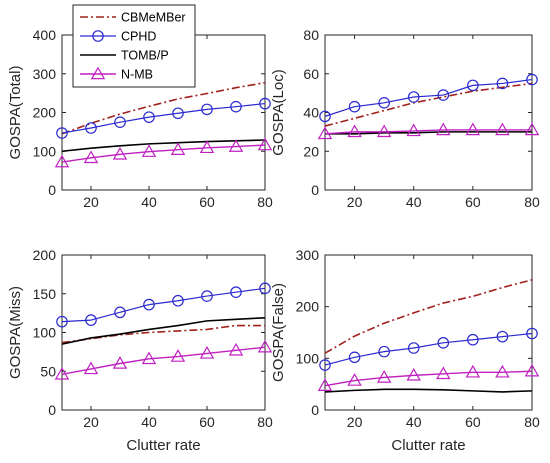 This screenshot has width=550, height=463. Describe the element at coordinates (138, 37) in the screenshot. I see `legend-label-cphd: CPHD` at that location.